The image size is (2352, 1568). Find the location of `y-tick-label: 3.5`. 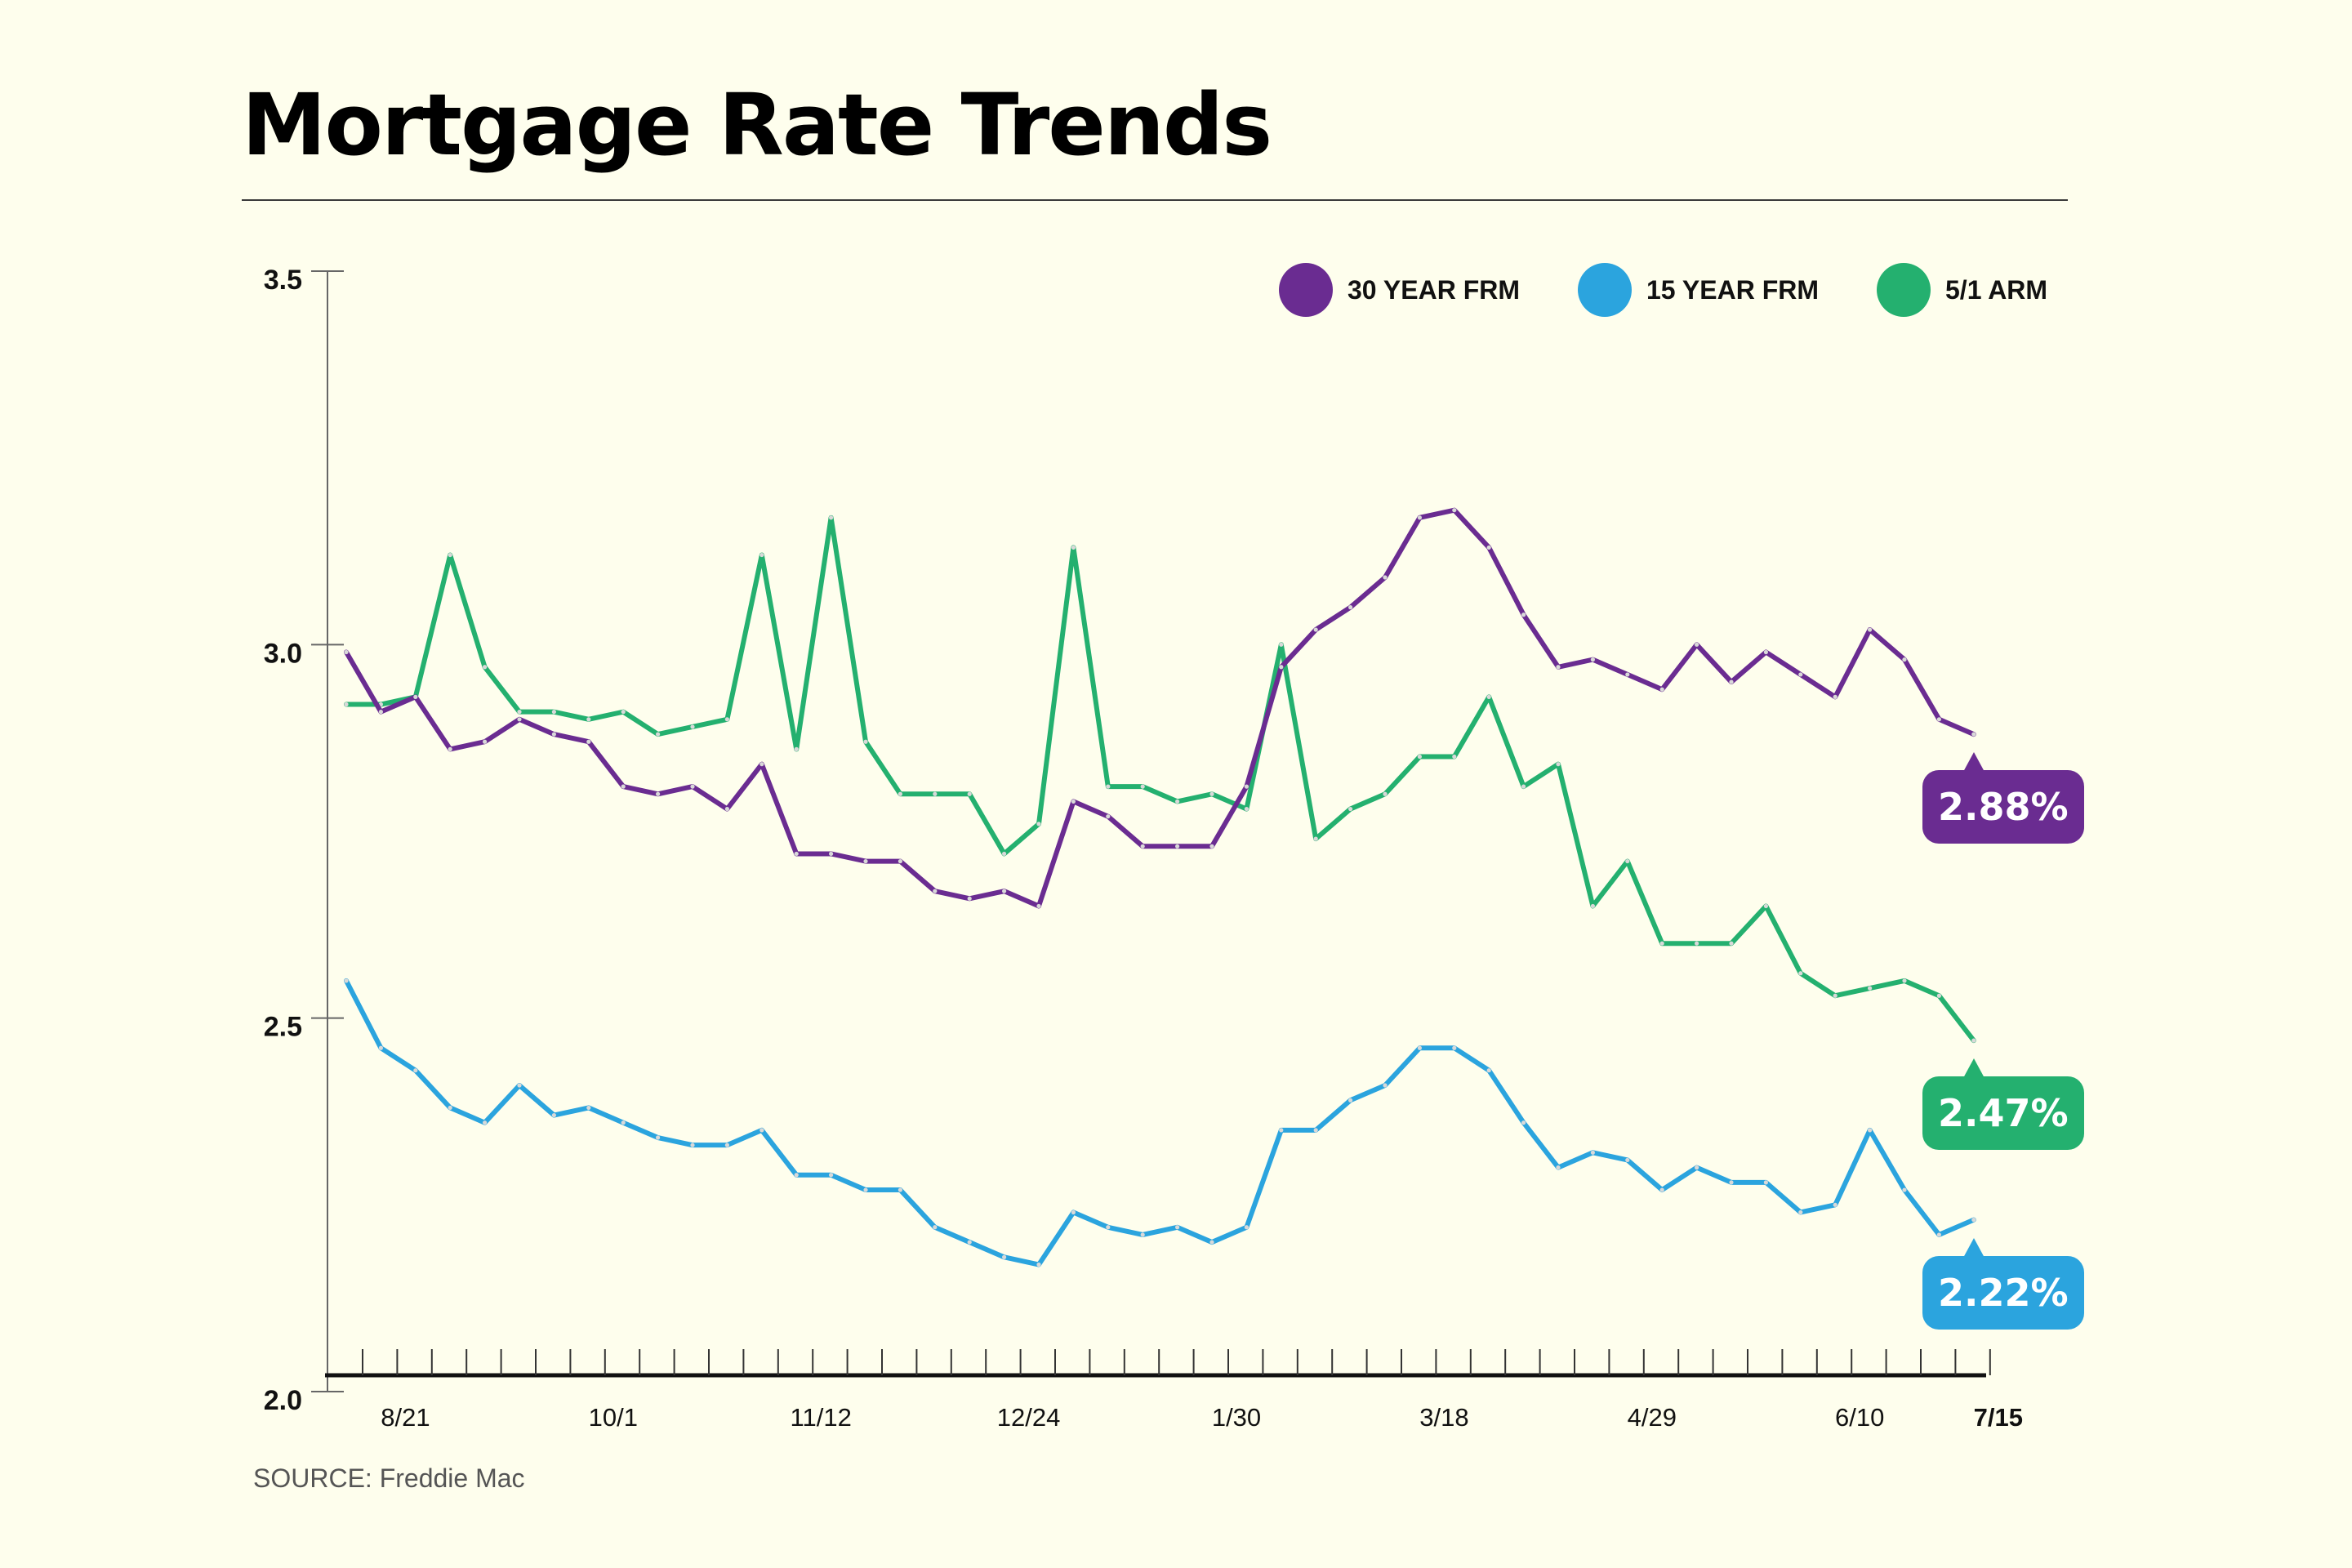

y-tick-label: 3.5 is located at coordinates (283, 280).